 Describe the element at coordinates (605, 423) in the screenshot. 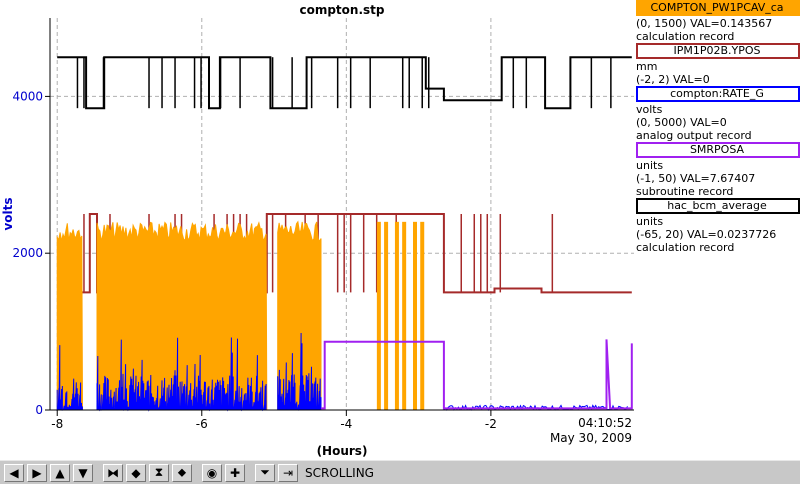

I see `end-time-label: 04:10:52` at that location.